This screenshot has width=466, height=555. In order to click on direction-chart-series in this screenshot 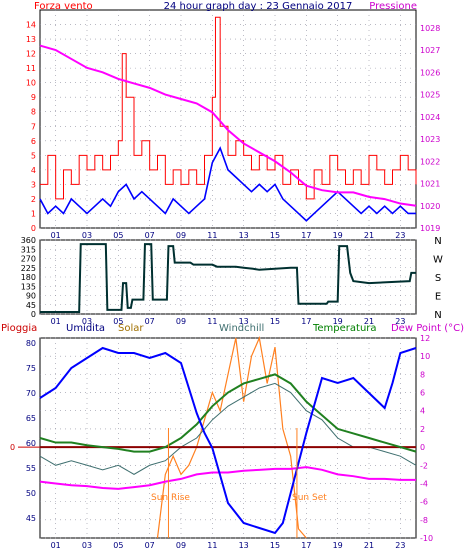, I will do `click(228, 278)`.